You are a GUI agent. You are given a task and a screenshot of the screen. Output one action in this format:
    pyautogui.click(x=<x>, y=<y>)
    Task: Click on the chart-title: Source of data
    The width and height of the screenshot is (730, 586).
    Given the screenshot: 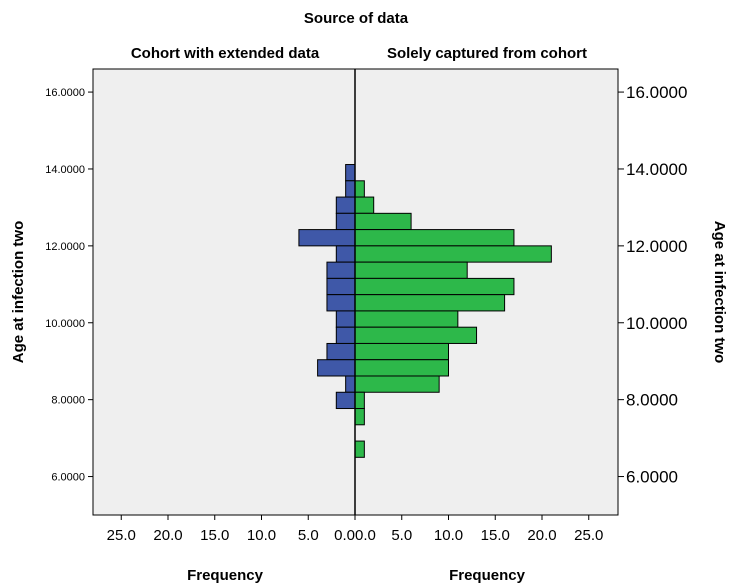 What is the action you would take?
    pyautogui.click(x=356, y=18)
    